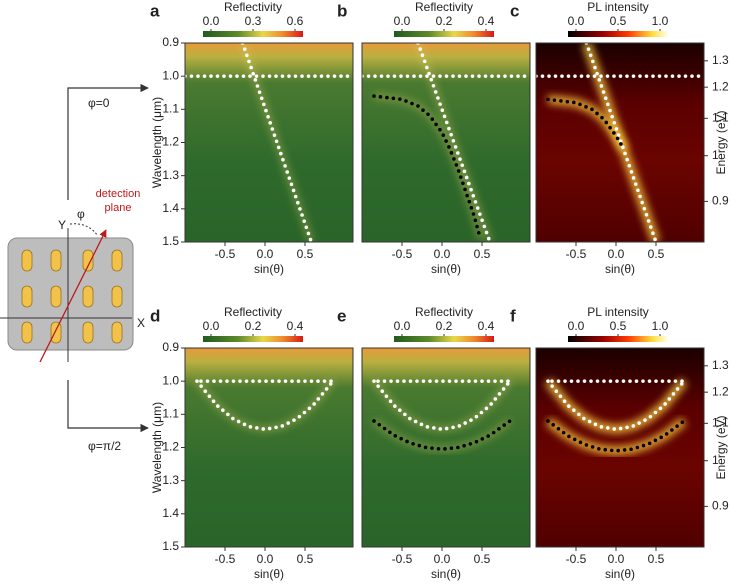 The image size is (732, 588). Describe the element at coordinates (715, 155) in the screenshot. I see `y2-tick-label: 1` at that location.